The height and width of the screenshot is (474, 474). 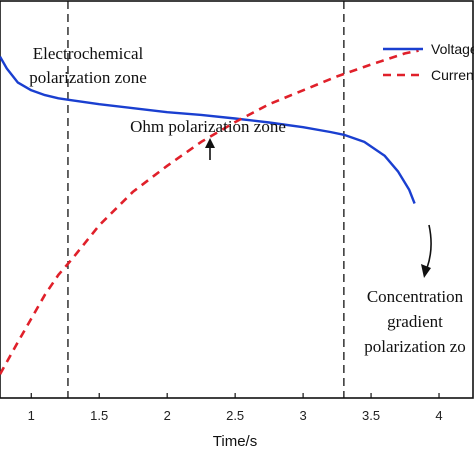 I want to click on concentration-arrow-shaft, so click(x=429, y=246).